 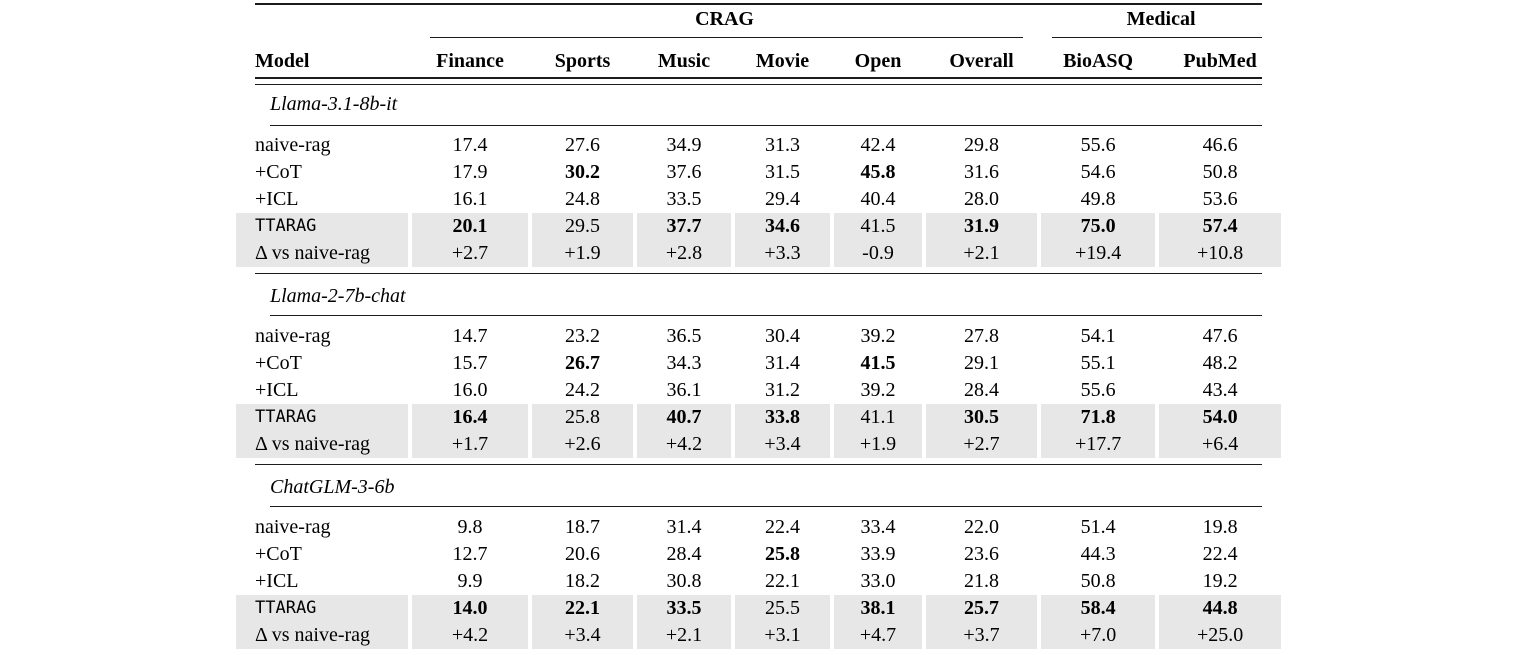 I want to click on cell-value: 53.6, so click(x=1220, y=199).